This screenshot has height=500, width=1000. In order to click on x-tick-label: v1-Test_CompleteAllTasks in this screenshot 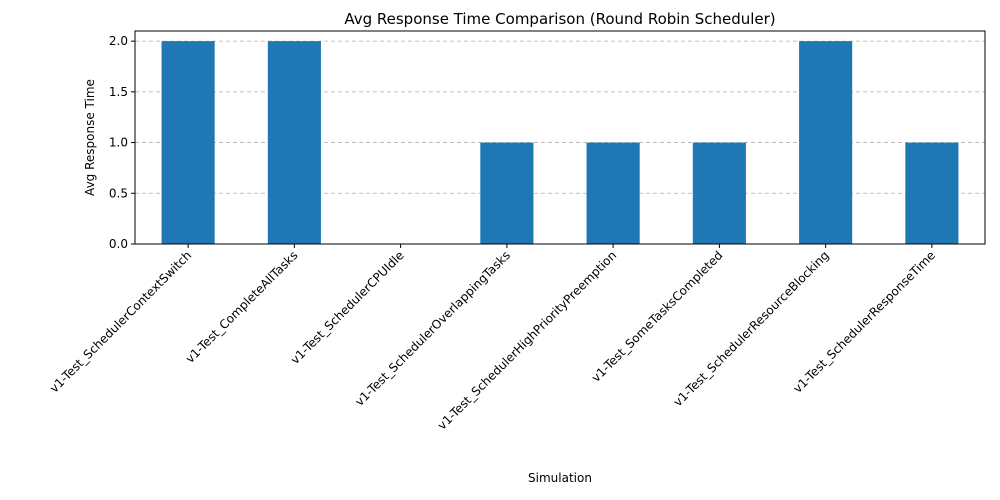, I will do `click(242, 307)`.